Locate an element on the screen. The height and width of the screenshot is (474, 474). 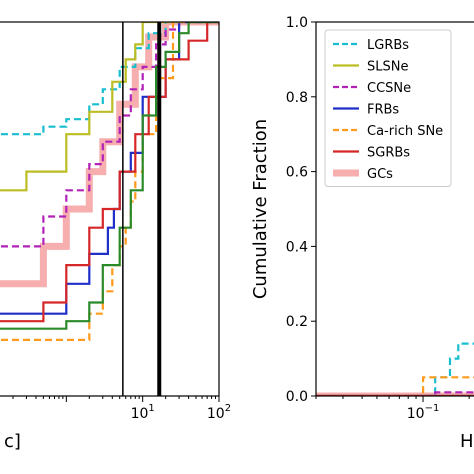
legend-label-gcs: GCs is located at coordinates (380, 174).